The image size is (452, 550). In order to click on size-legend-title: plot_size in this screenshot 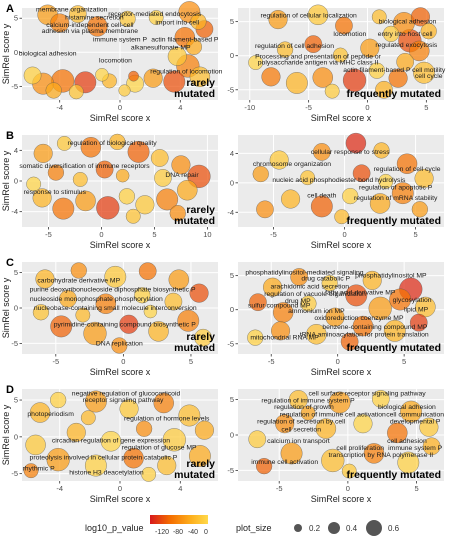, I will do `click(254, 528)`.